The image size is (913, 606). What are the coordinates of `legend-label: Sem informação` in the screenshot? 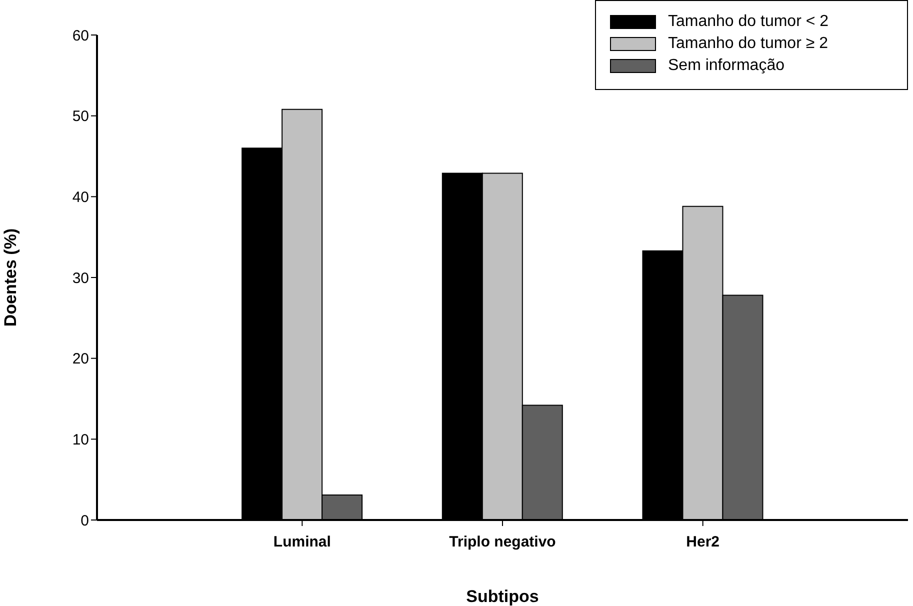 It's located at (726, 66).